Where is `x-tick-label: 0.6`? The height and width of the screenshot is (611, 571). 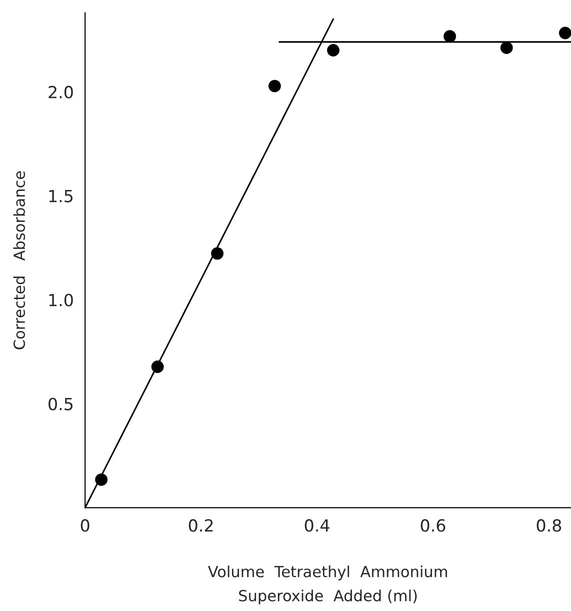
x-tick-label: 0.6 is located at coordinates (433, 525).